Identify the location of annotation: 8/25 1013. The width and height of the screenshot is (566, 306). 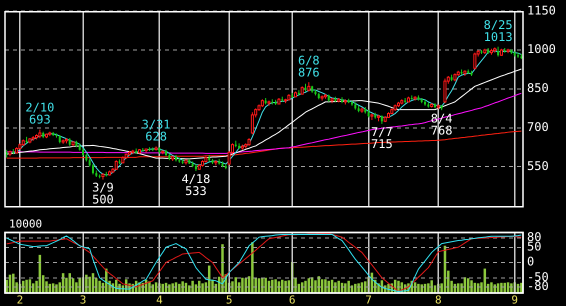
(498, 31).